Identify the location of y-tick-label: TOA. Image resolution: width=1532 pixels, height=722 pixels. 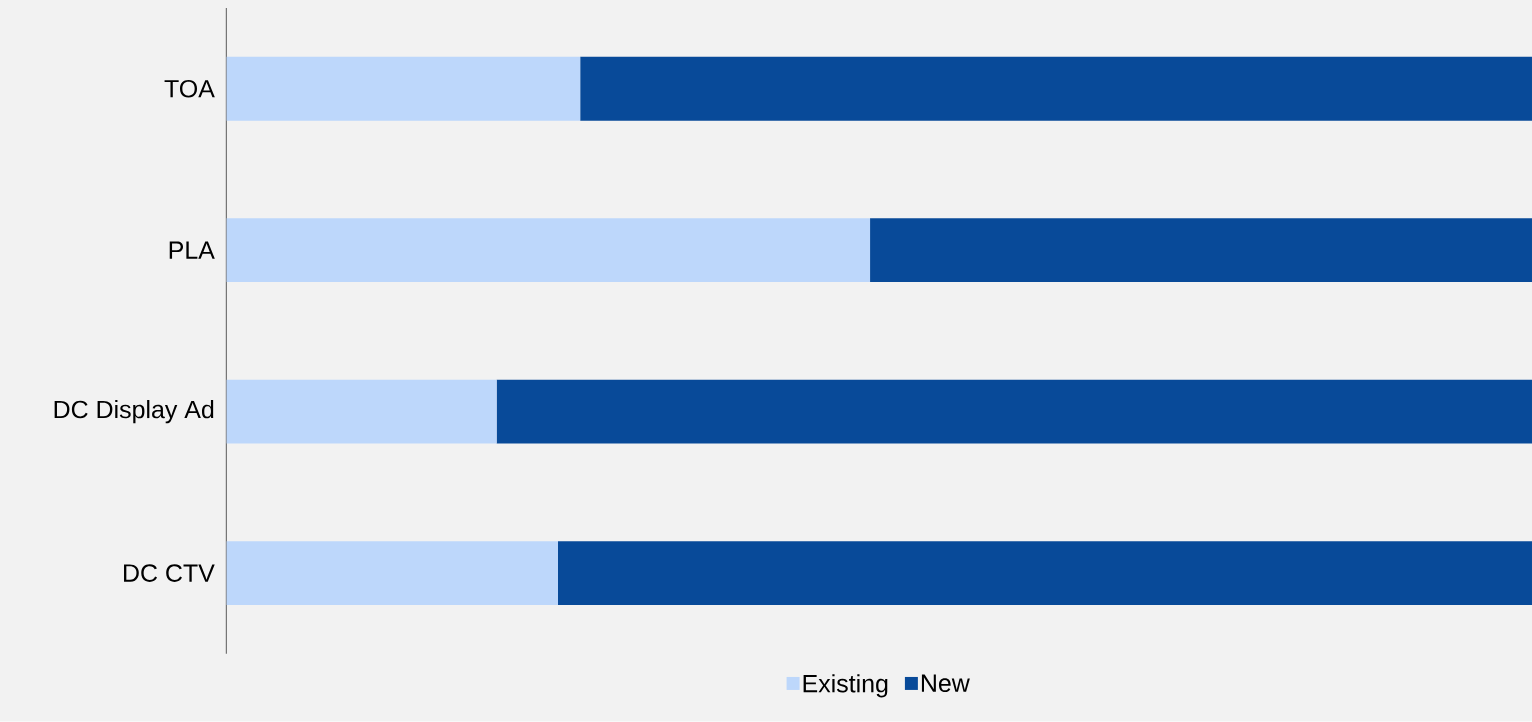
(189, 89).